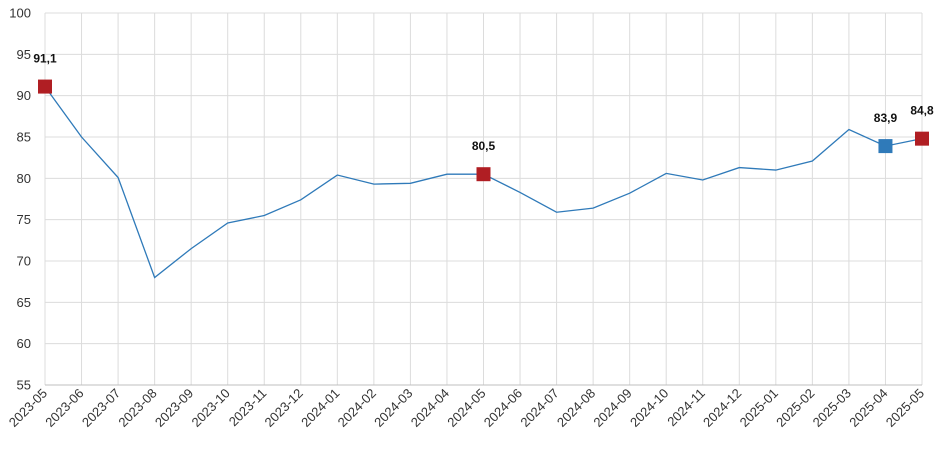 This screenshot has height=451, width=943. Describe the element at coordinates (686, 408) in the screenshot. I see `x-tick-label: 2024-11` at that location.